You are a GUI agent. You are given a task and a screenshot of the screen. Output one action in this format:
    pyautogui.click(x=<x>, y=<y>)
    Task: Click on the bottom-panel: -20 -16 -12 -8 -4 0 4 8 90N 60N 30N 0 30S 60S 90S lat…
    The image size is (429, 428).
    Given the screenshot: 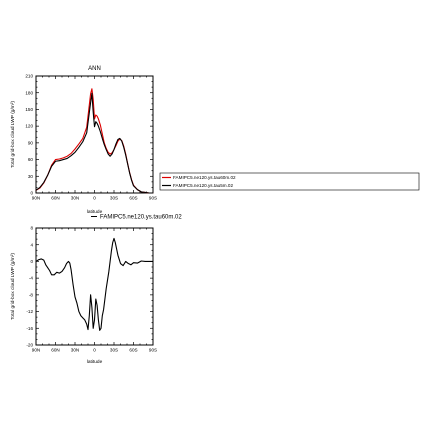 What is the action you would take?
    pyautogui.click(x=83, y=295)
    